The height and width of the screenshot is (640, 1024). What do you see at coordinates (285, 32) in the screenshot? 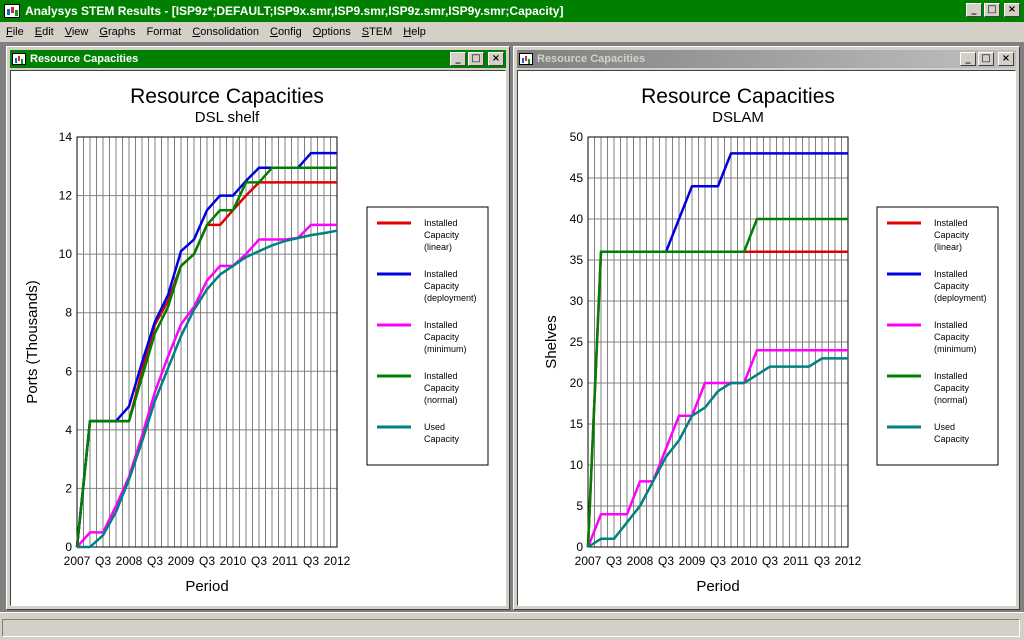
I see `menu-config: Config` at bounding box center [285, 32].